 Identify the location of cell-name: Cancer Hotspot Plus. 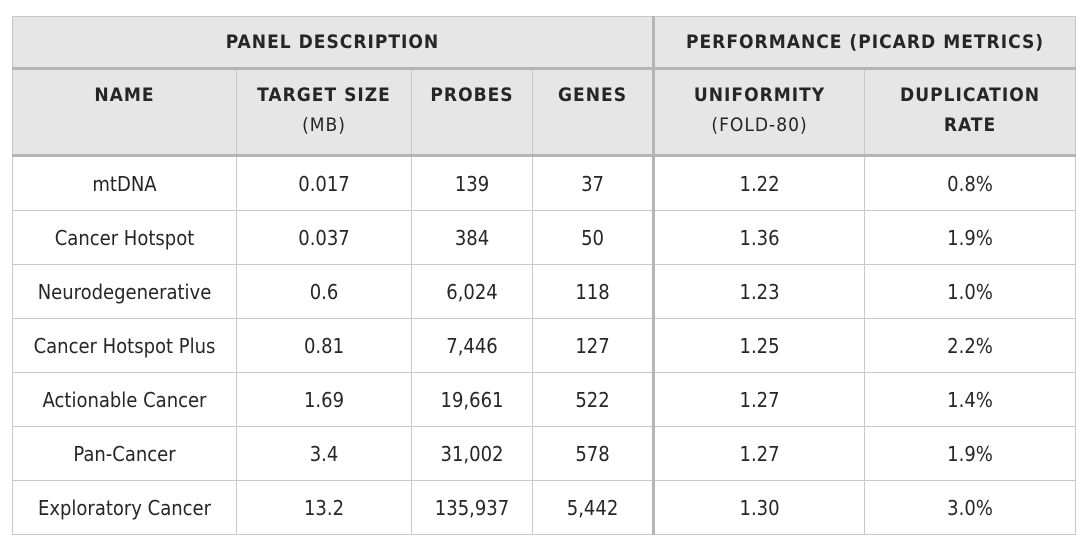
(124, 345).